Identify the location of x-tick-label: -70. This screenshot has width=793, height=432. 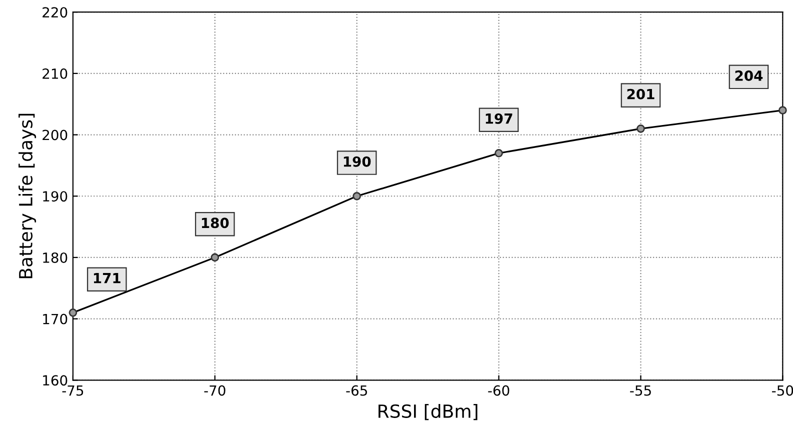
(215, 390).